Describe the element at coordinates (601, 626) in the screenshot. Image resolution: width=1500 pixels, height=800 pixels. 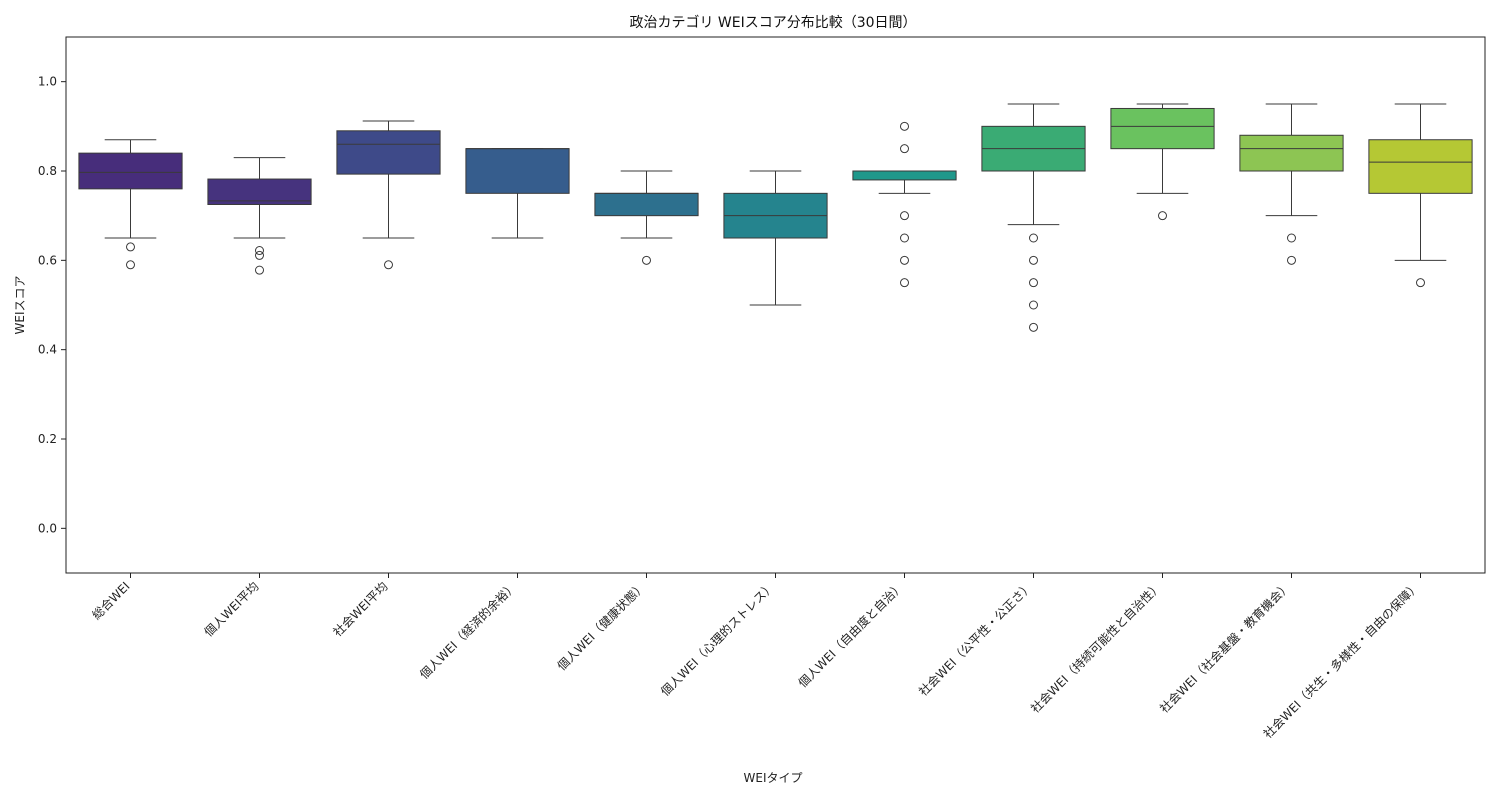
I see `x-tick-label: 個人WEI（健康状態）` at that location.